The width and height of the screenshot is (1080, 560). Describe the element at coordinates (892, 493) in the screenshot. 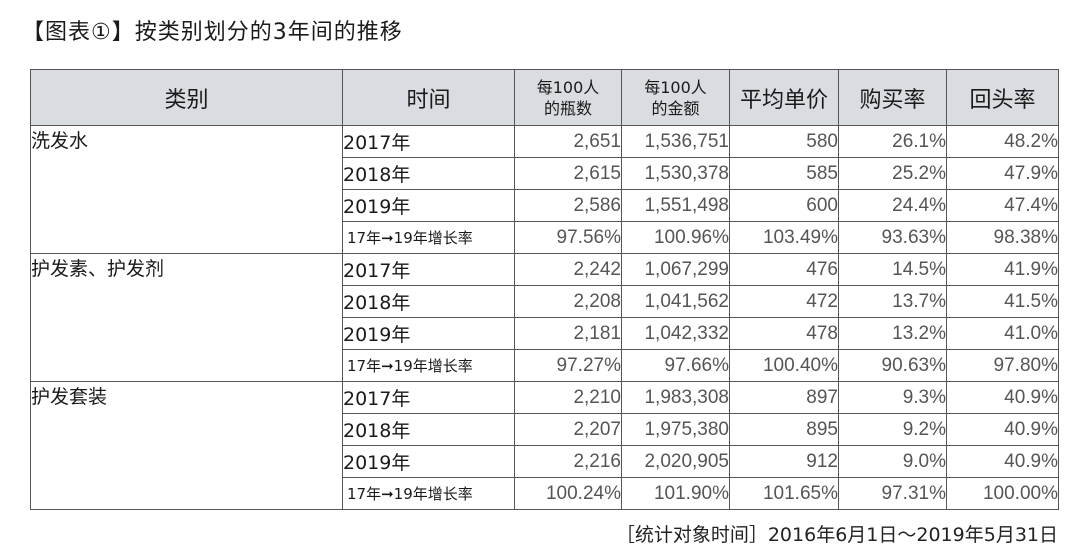

I see `purchase-rate-cell: 97.31%` at that location.